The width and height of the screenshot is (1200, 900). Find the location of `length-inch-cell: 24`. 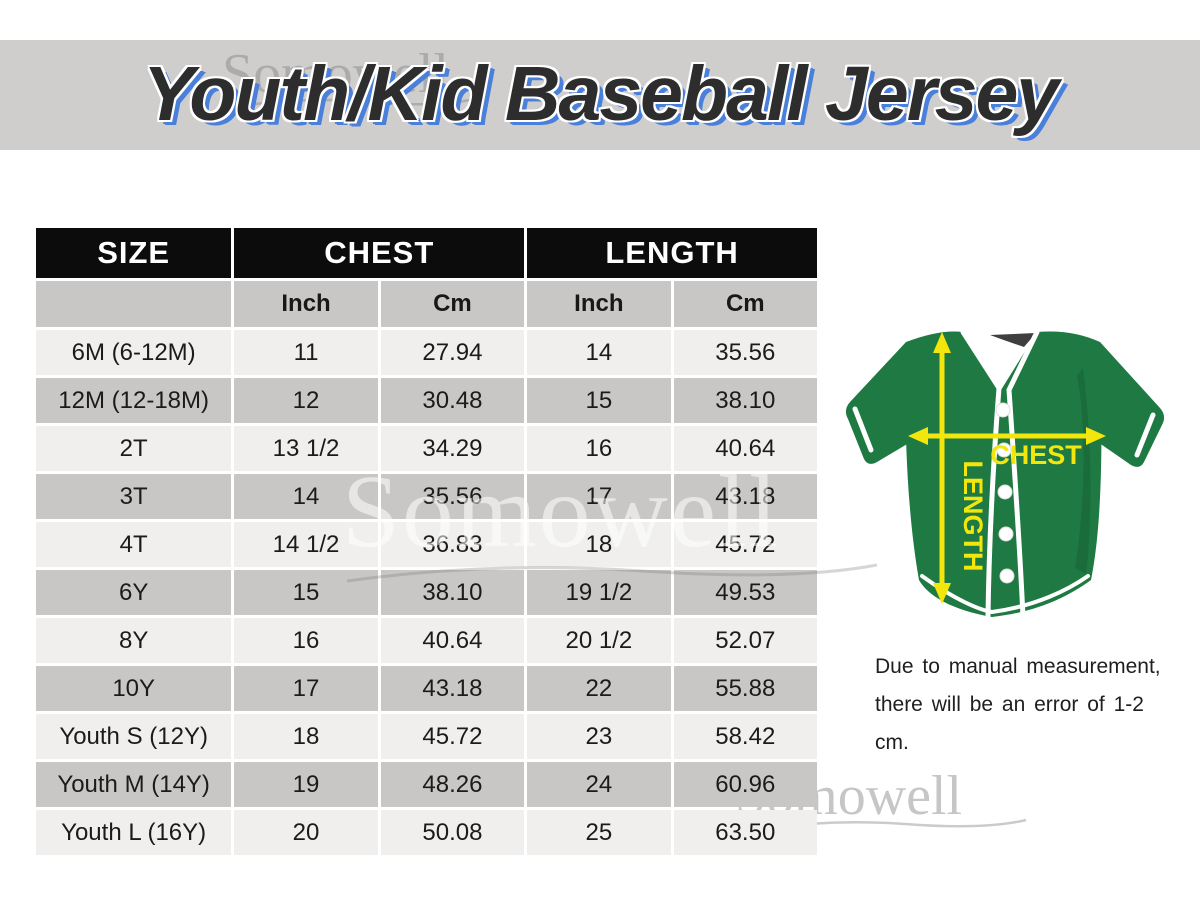

length-inch-cell: 24 is located at coordinates (599, 784).